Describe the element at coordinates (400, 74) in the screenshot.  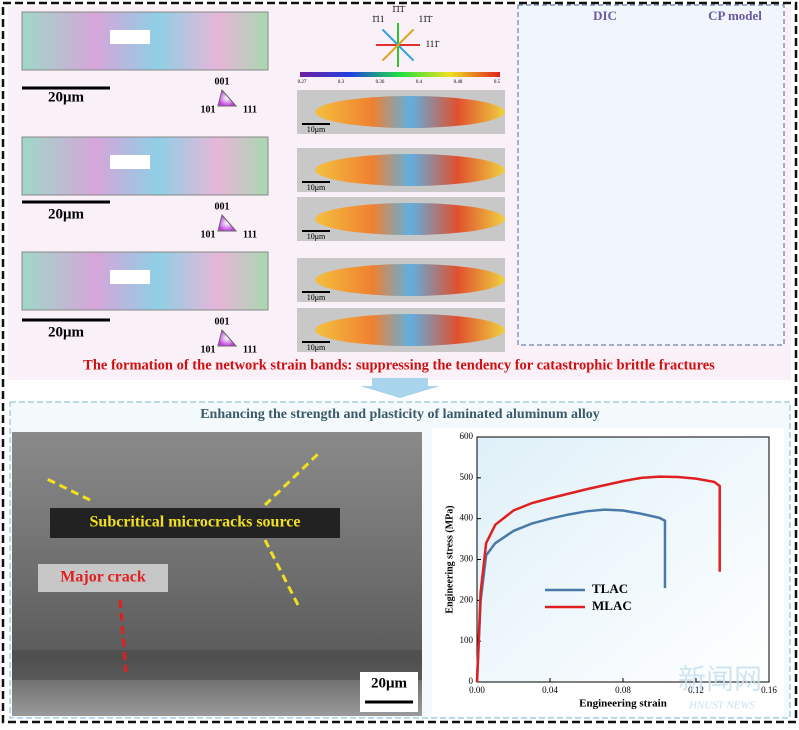
I see `kam-scale` at that location.